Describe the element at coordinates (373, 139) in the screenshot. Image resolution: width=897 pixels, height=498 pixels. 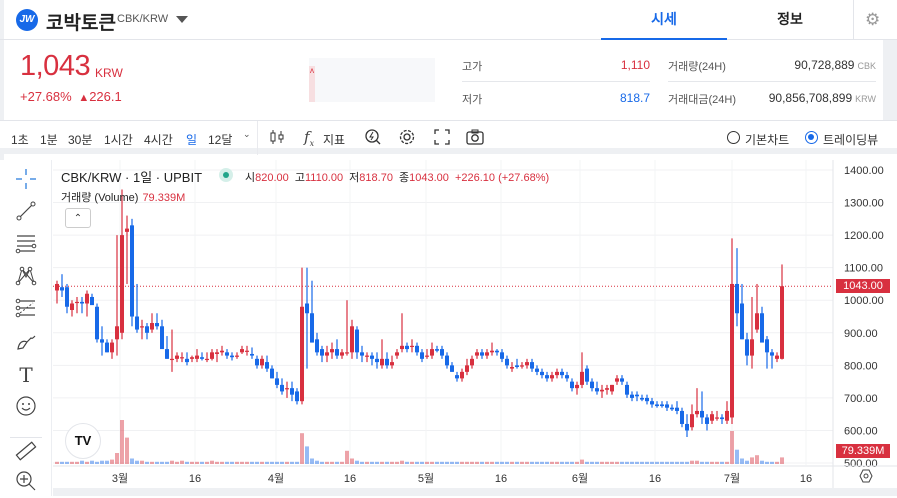
I see `quick-search-icon` at that location.